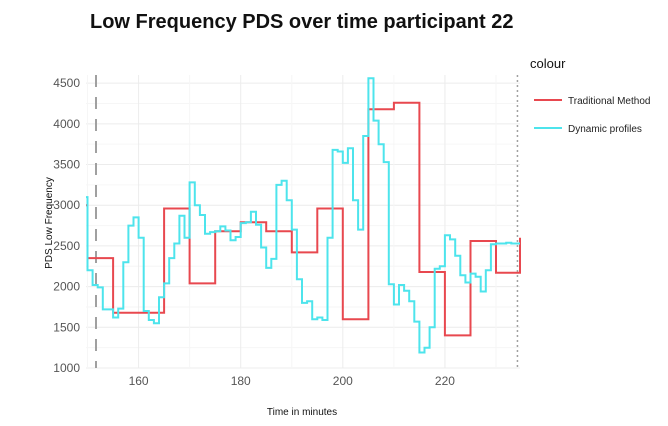  I want to click on y-axis-label: PDS Low Frequency, so click(49, 223).